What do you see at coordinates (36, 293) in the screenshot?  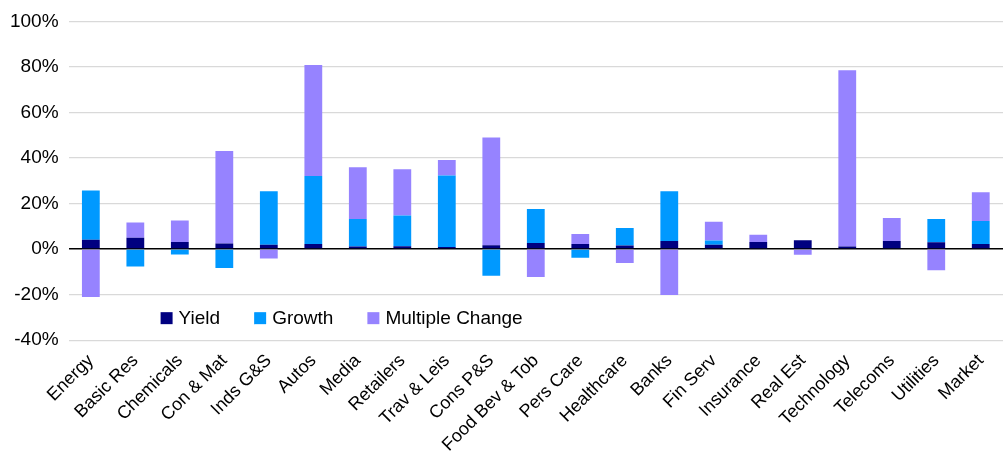 I see `y-tick-label: -20%` at bounding box center [36, 293].